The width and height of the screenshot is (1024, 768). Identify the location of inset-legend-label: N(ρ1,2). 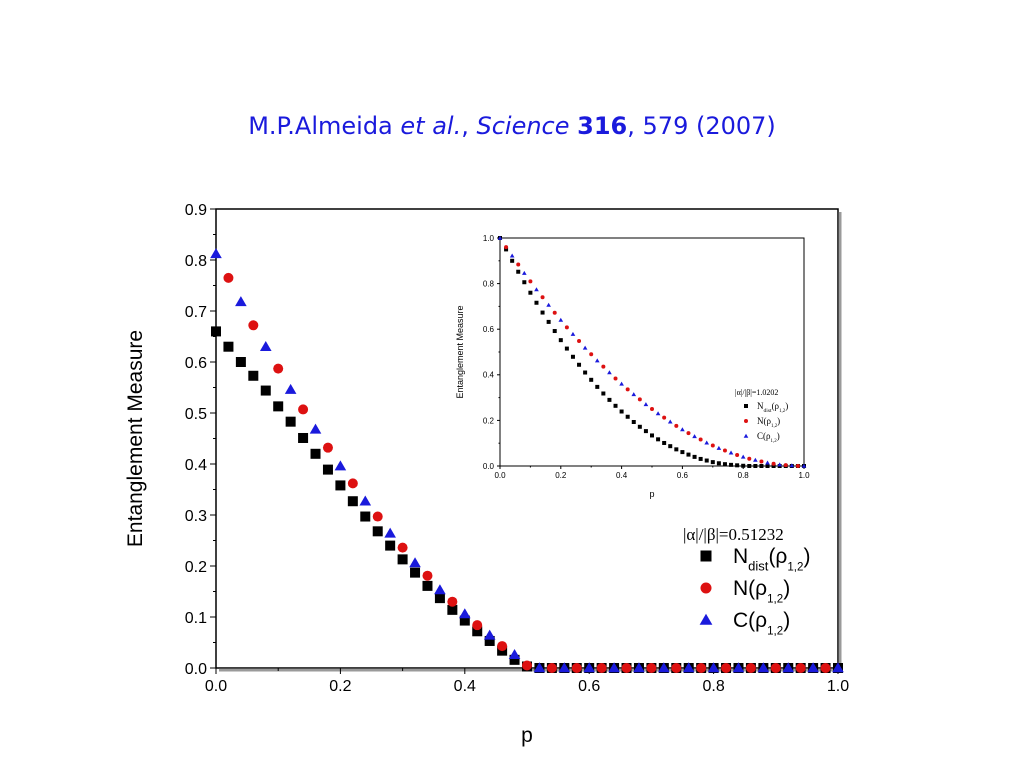
(768, 422).